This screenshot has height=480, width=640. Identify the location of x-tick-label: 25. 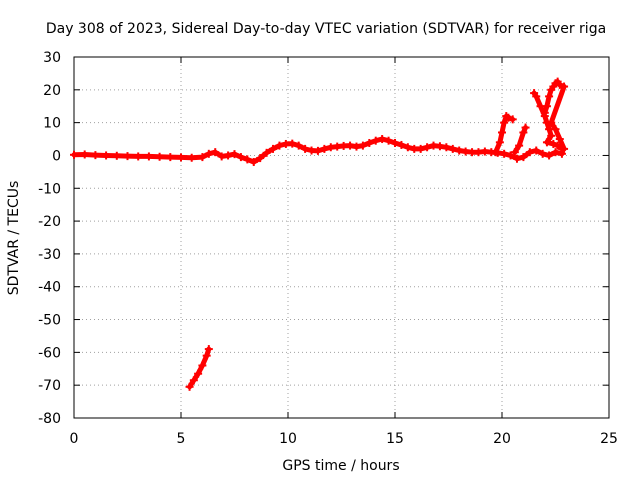
(609, 439).